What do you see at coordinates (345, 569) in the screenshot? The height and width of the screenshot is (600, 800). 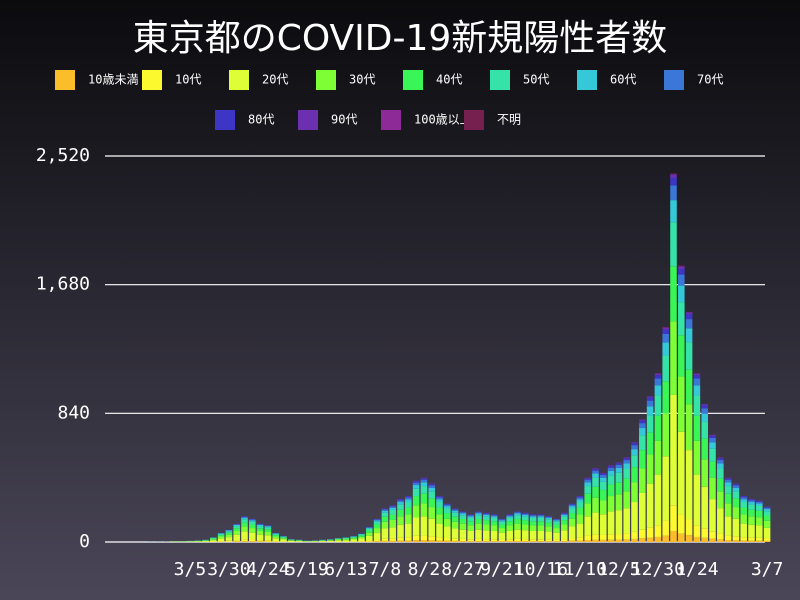 I see `x-tick-label: 6/13` at bounding box center [345, 569].